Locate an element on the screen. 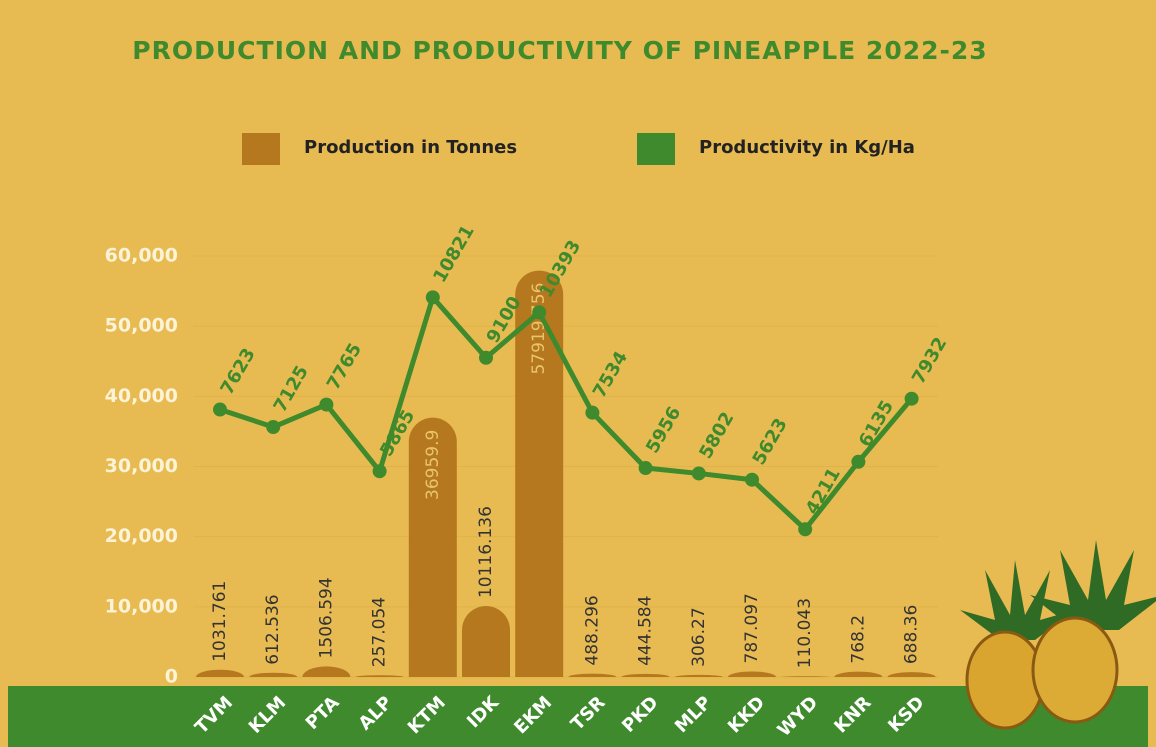 This screenshot has height=747, width=1156. bar-value-label: 110.043 is located at coordinates (805, 633).